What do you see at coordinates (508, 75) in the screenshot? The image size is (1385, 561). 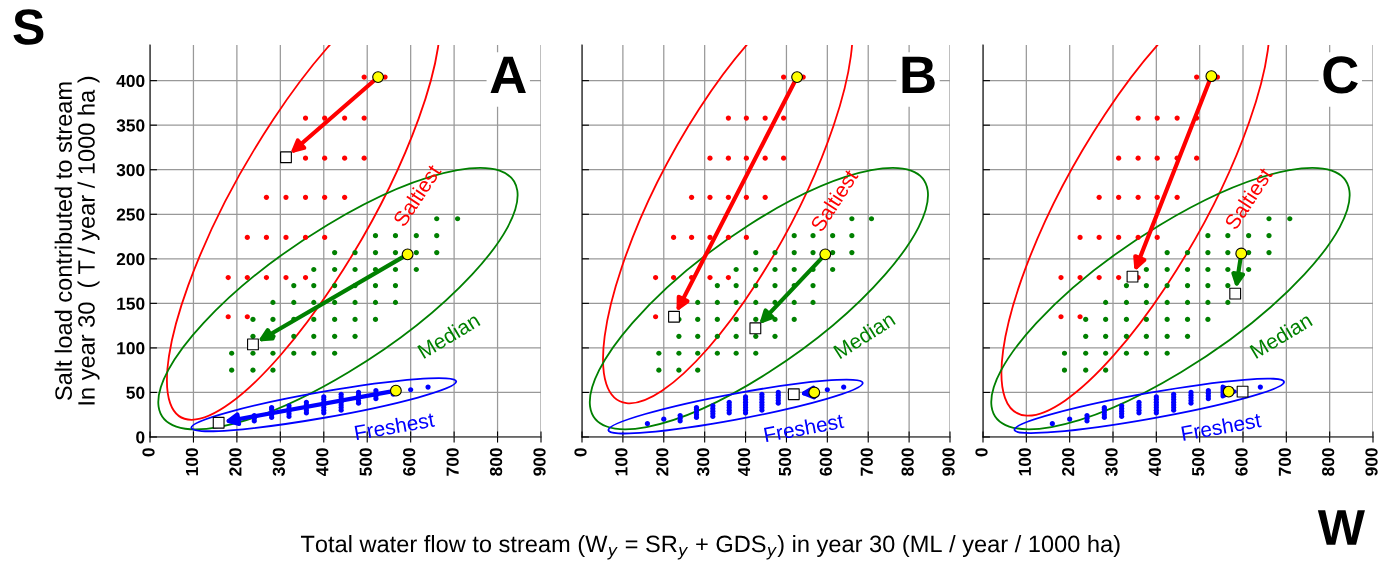 I see `chart-title: A` at bounding box center [508, 75].